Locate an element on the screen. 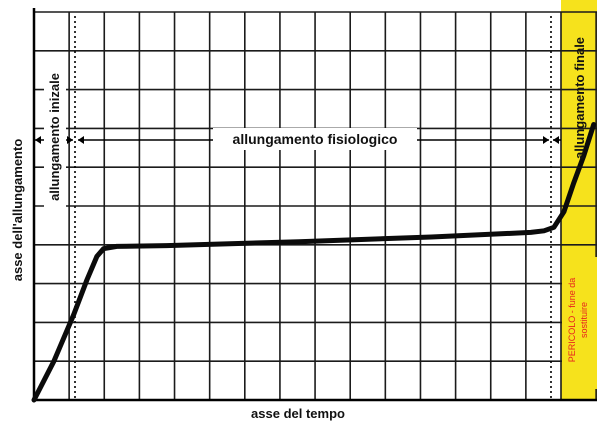 The height and width of the screenshot is (421, 597). initial-label: allungamento inizale is located at coordinates (54, 137).